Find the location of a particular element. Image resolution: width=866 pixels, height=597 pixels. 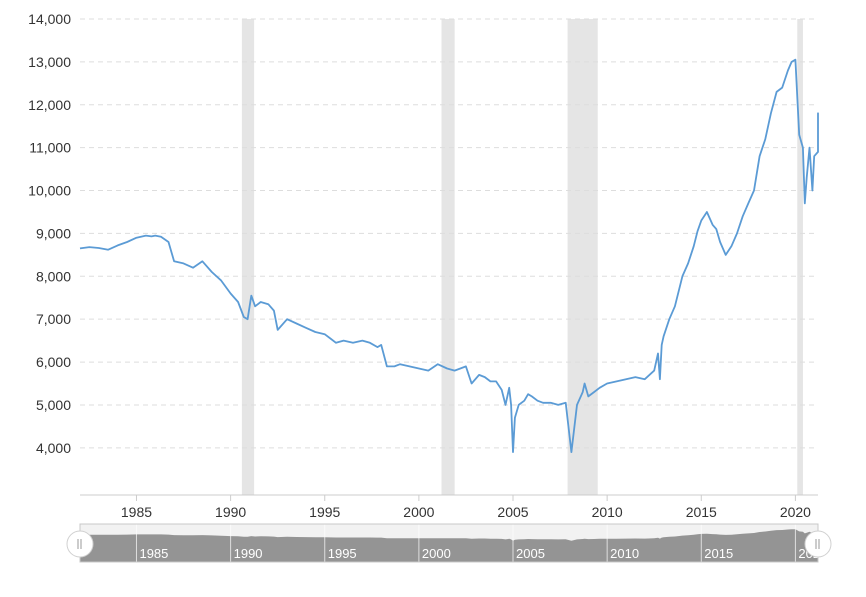

x-tick-label: 2010 is located at coordinates (607, 512).